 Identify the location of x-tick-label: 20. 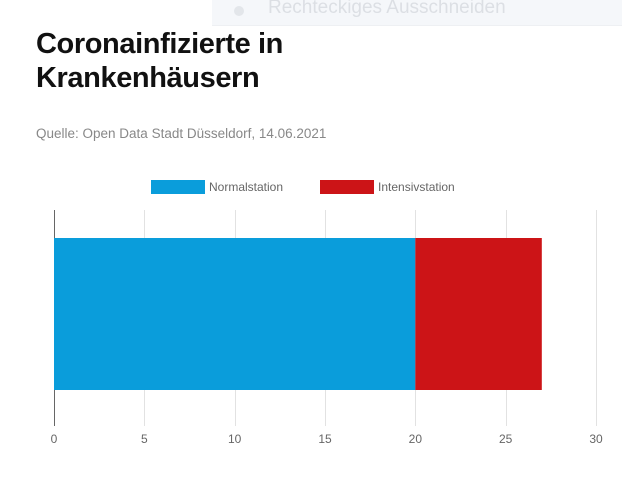
(416, 439).